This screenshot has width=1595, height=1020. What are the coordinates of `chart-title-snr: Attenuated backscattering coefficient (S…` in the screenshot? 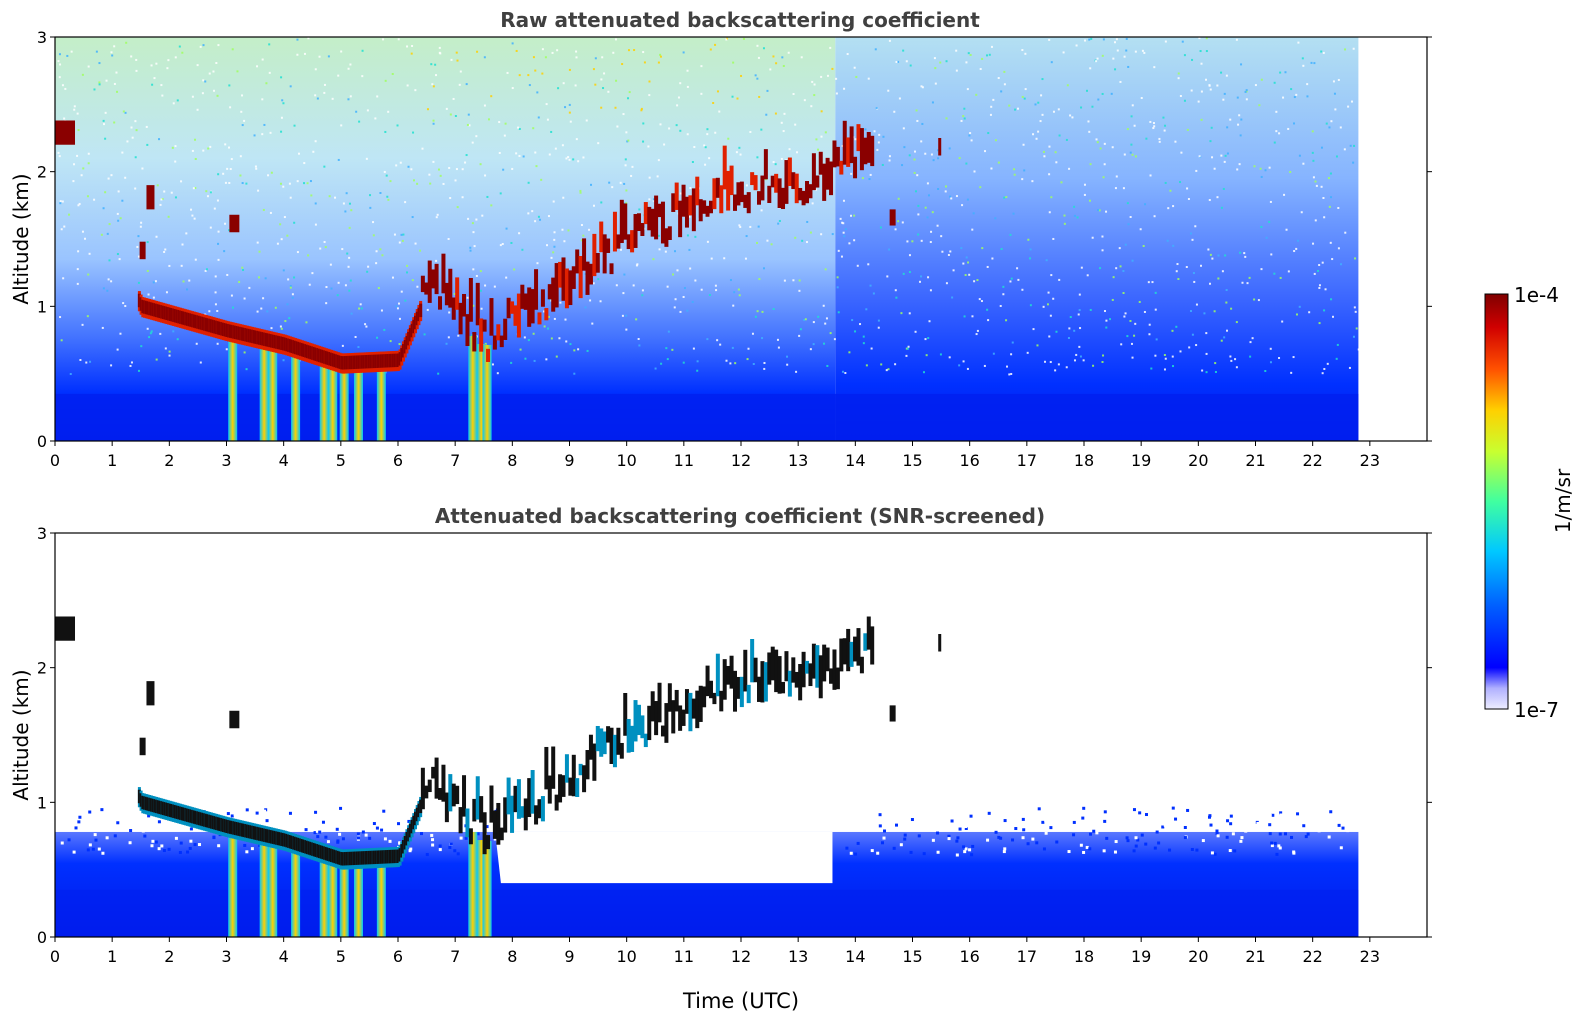 It's located at (740, 516).